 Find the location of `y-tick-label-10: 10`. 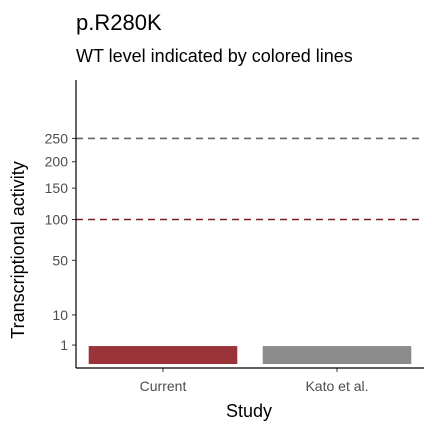

y-tick-label-10: 10 is located at coordinates (60, 315).